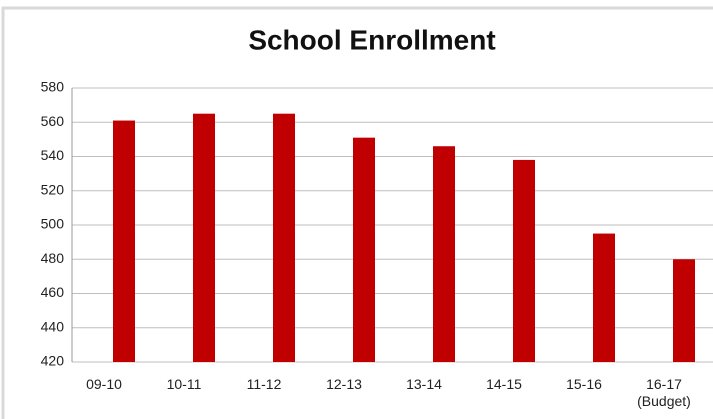  What do you see at coordinates (584, 384) in the screenshot?
I see `x-tick-label: 15-16` at bounding box center [584, 384].